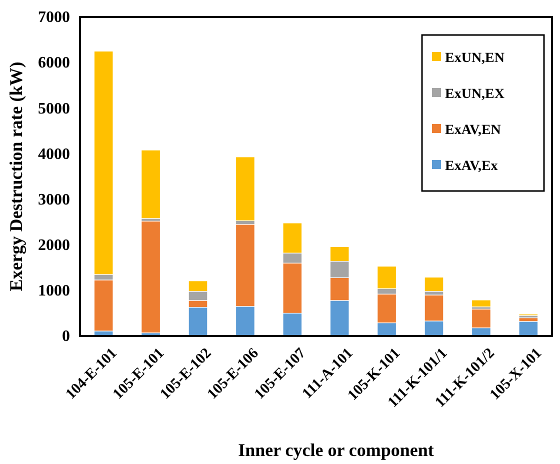 The width and height of the screenshot is (560, 464). Describe the element at coordinates (16, 177) in the screenshot. I see `y-axis-title: Exergy Destruction rate (kW)` at that location.